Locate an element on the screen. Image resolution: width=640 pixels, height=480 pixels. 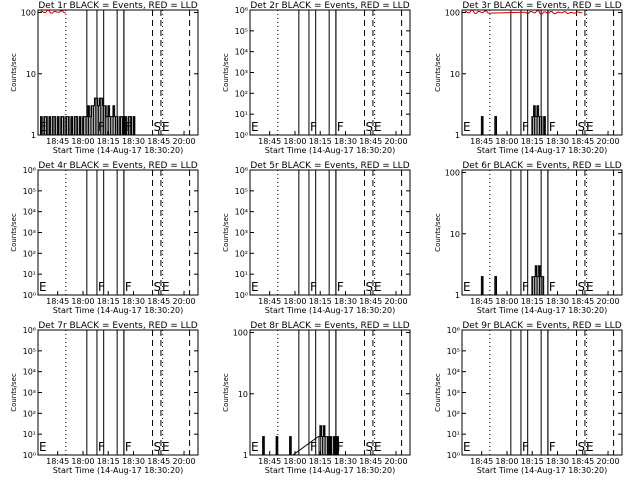
panel-title: Det 3r BLACK = Events, RED = LLD is located at coordinates (541, 6).